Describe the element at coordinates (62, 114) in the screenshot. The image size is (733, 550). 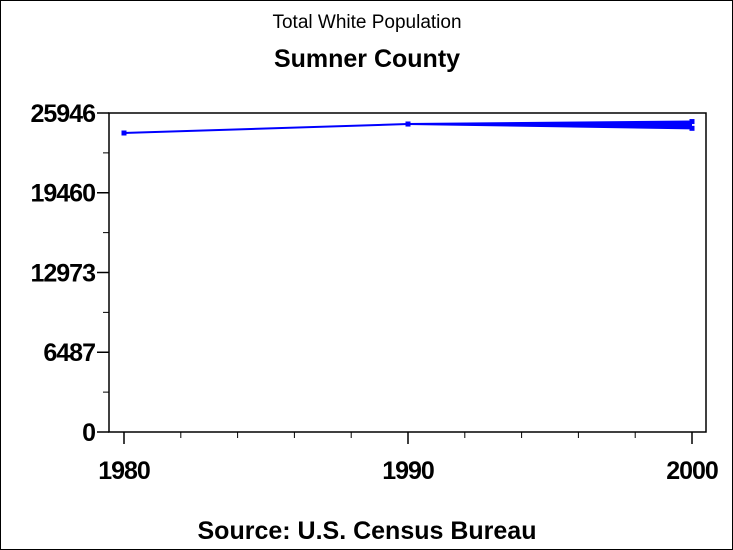
I see `y-tick-label: 25946` at that location.